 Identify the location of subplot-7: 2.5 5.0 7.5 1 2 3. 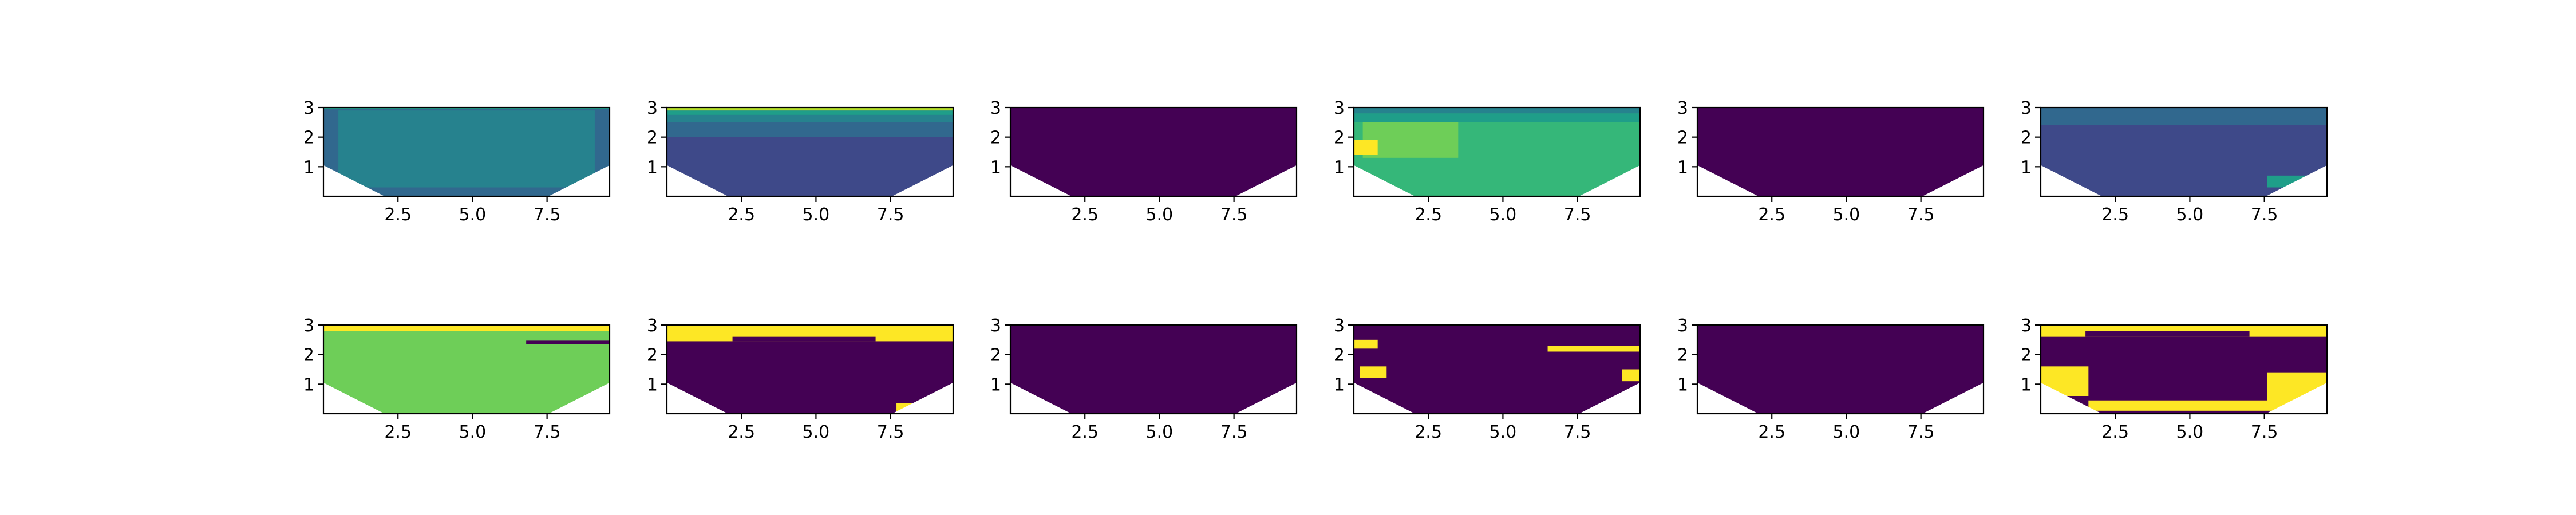
(457, 379).